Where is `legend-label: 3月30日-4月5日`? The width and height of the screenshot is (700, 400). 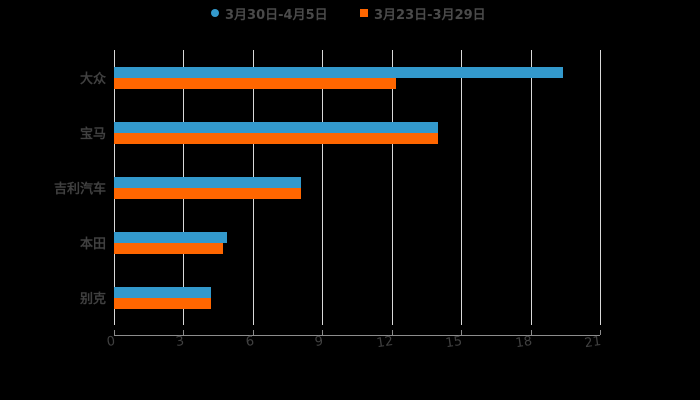 legend-label: 3月30日-4月5日 is located at coordinates (276, 15).